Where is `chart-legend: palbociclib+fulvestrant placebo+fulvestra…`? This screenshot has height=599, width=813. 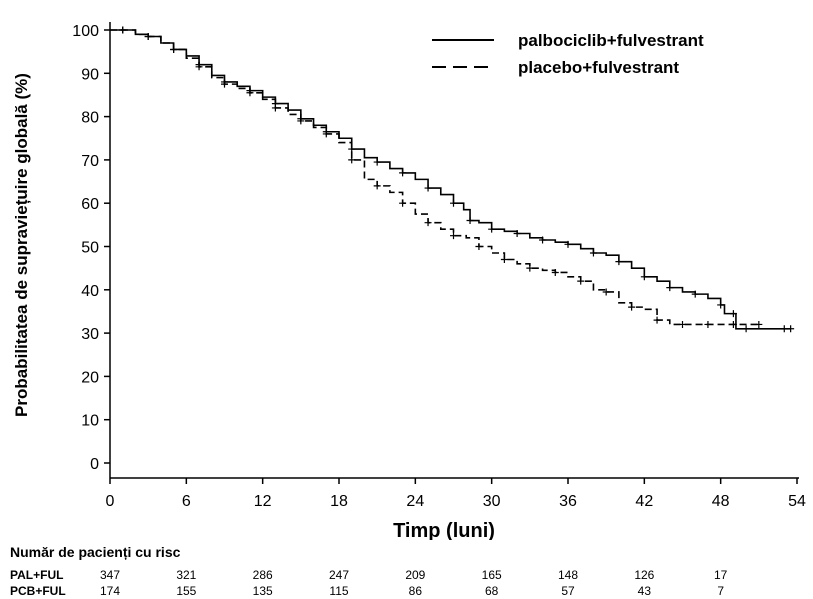
chart-legend: palbociclib+fulvestrant placebo+fulvestra… is located at coordinates (568, 54).